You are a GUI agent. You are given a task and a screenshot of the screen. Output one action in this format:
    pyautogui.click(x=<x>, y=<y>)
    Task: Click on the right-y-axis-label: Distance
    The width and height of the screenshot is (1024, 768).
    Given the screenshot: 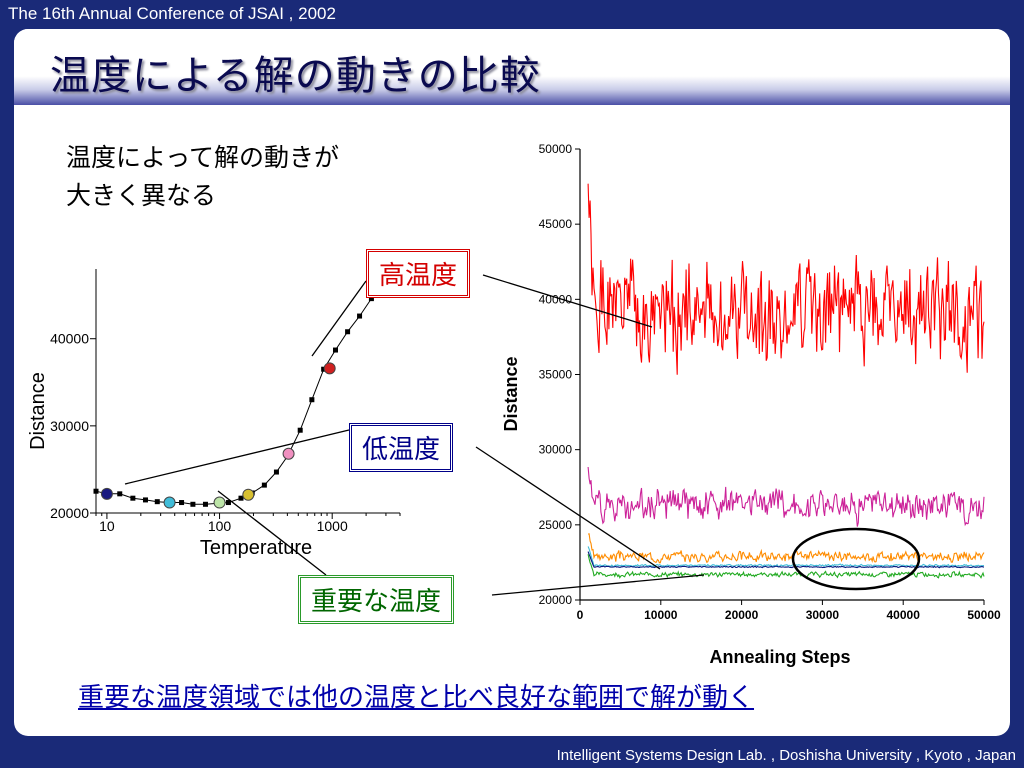 What is the action you would take?
    pyautogui.click(x=511, y=393)
    